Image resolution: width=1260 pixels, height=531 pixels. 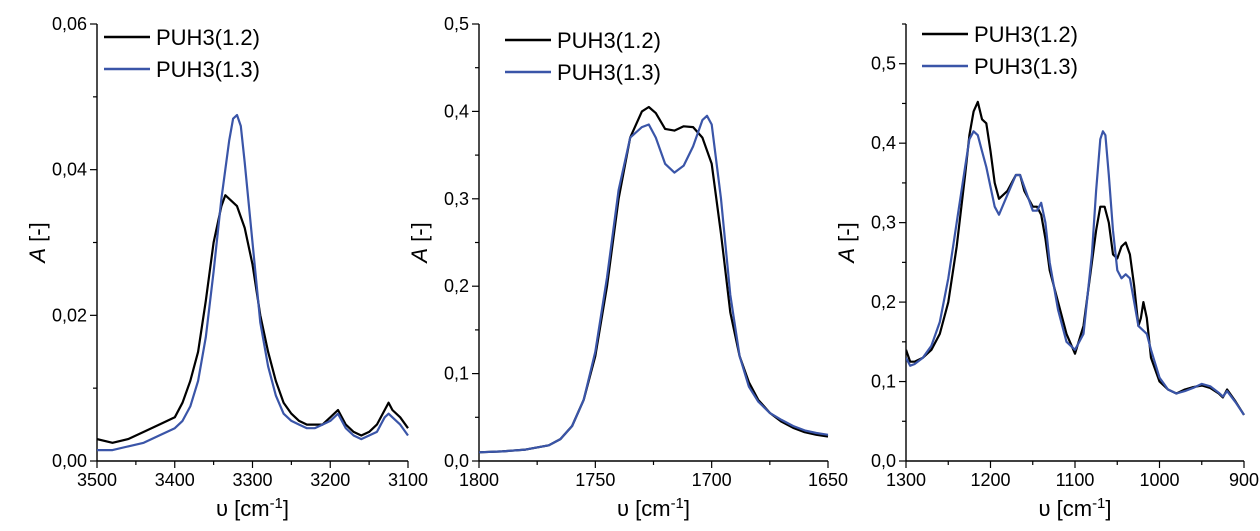 What do you see at coordinates (330, 480) in the screenshot?
I see `x-tick-label: 3200` at bounding box center [330, 480].